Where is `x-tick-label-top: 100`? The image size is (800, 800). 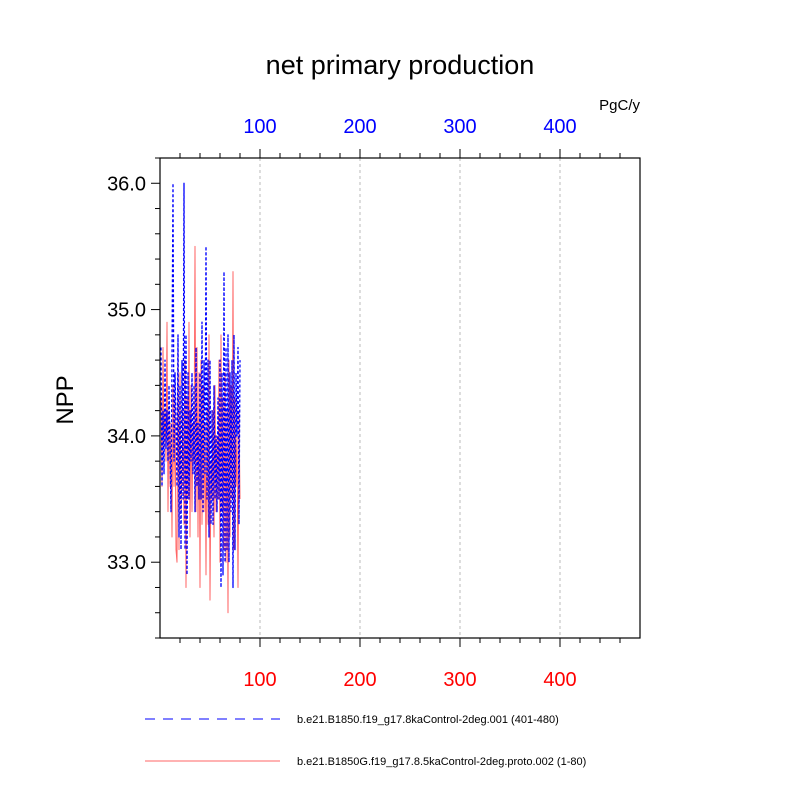
x-tick-label-top: 100 is located at coordinates (259, 127).